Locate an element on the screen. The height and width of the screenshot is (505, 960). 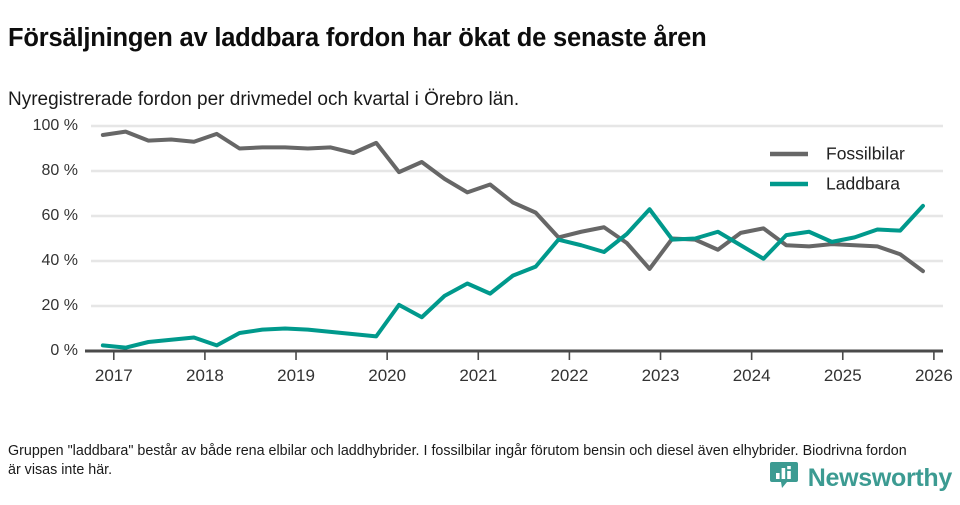
x-axis-labels: 2017 2018 2019 2020 2021 2022 2023 2024 2025 2026 is located at coordinates (524, 375).